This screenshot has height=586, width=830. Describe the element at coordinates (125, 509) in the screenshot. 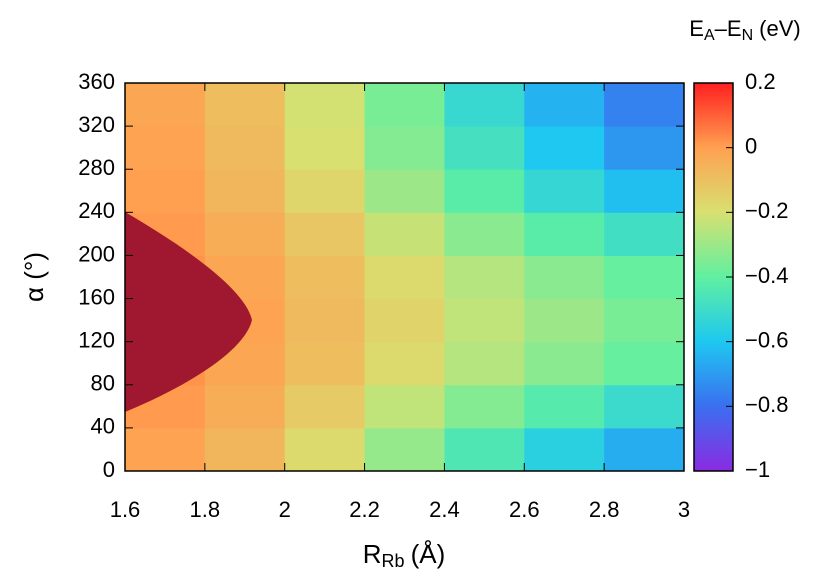

I see `x-tick-label: 1.6` at that location.